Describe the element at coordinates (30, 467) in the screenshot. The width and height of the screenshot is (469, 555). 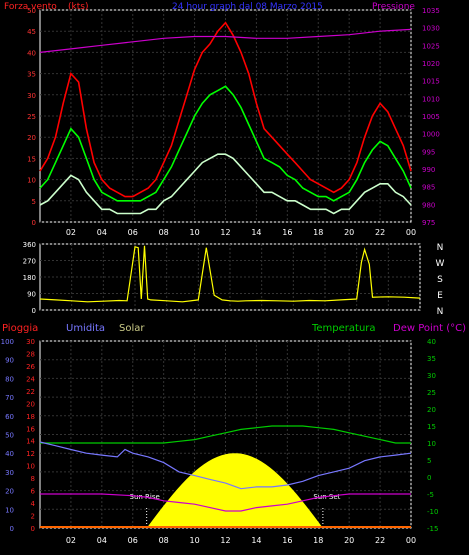
I see `panel-3-ytick-rain: 10` at that location.